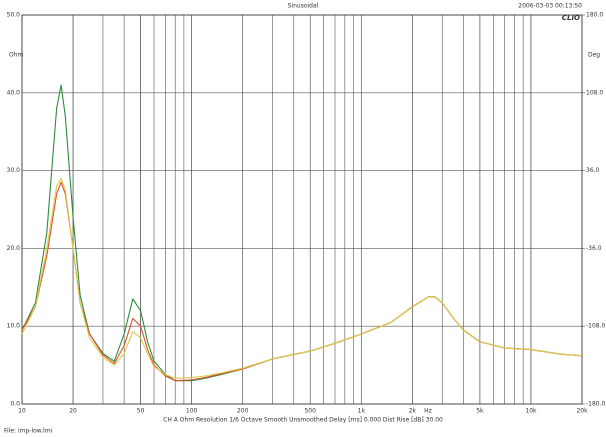 The height and width of the screenshot is (437, 606). Describe the element at coordinates (14, 248) in the screenshot. I see `y-tick-label: 20.0` at that location.